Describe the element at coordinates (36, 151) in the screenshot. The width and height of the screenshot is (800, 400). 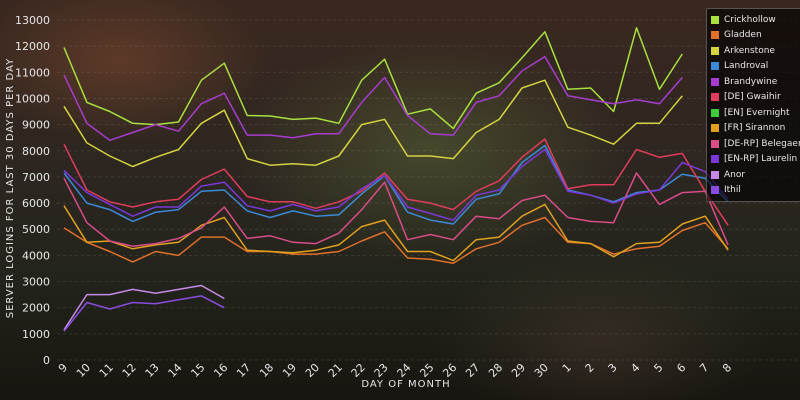
I see `y-tick-label: 8000` at that location.